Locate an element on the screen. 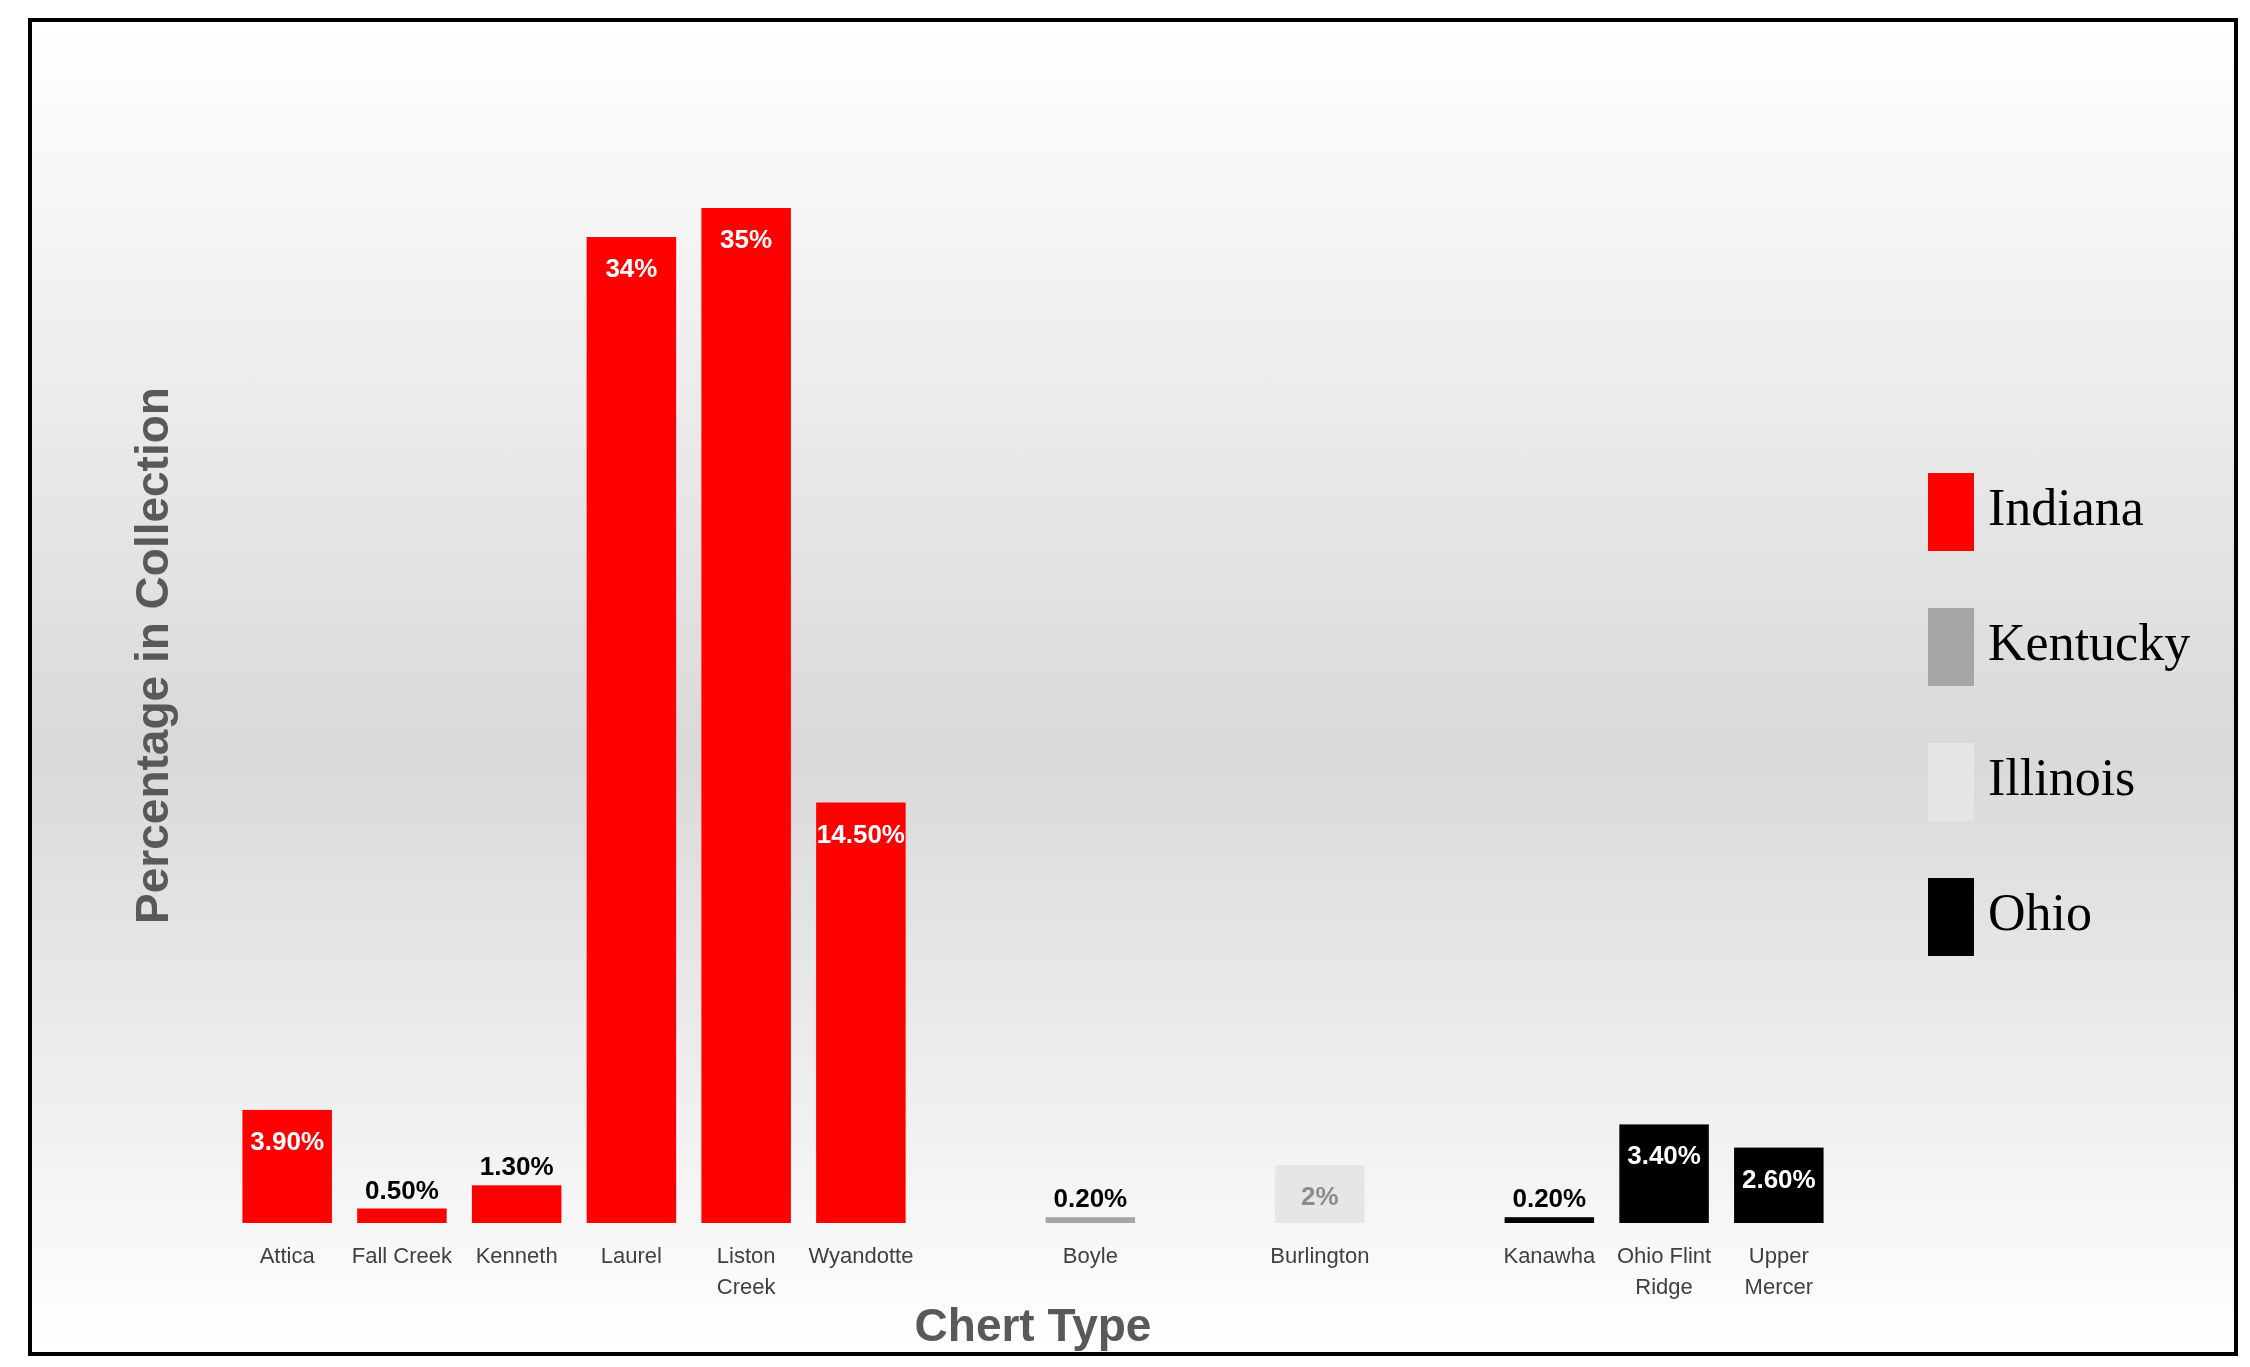  data-label: 14.50% is located at coordinates (860, 833).